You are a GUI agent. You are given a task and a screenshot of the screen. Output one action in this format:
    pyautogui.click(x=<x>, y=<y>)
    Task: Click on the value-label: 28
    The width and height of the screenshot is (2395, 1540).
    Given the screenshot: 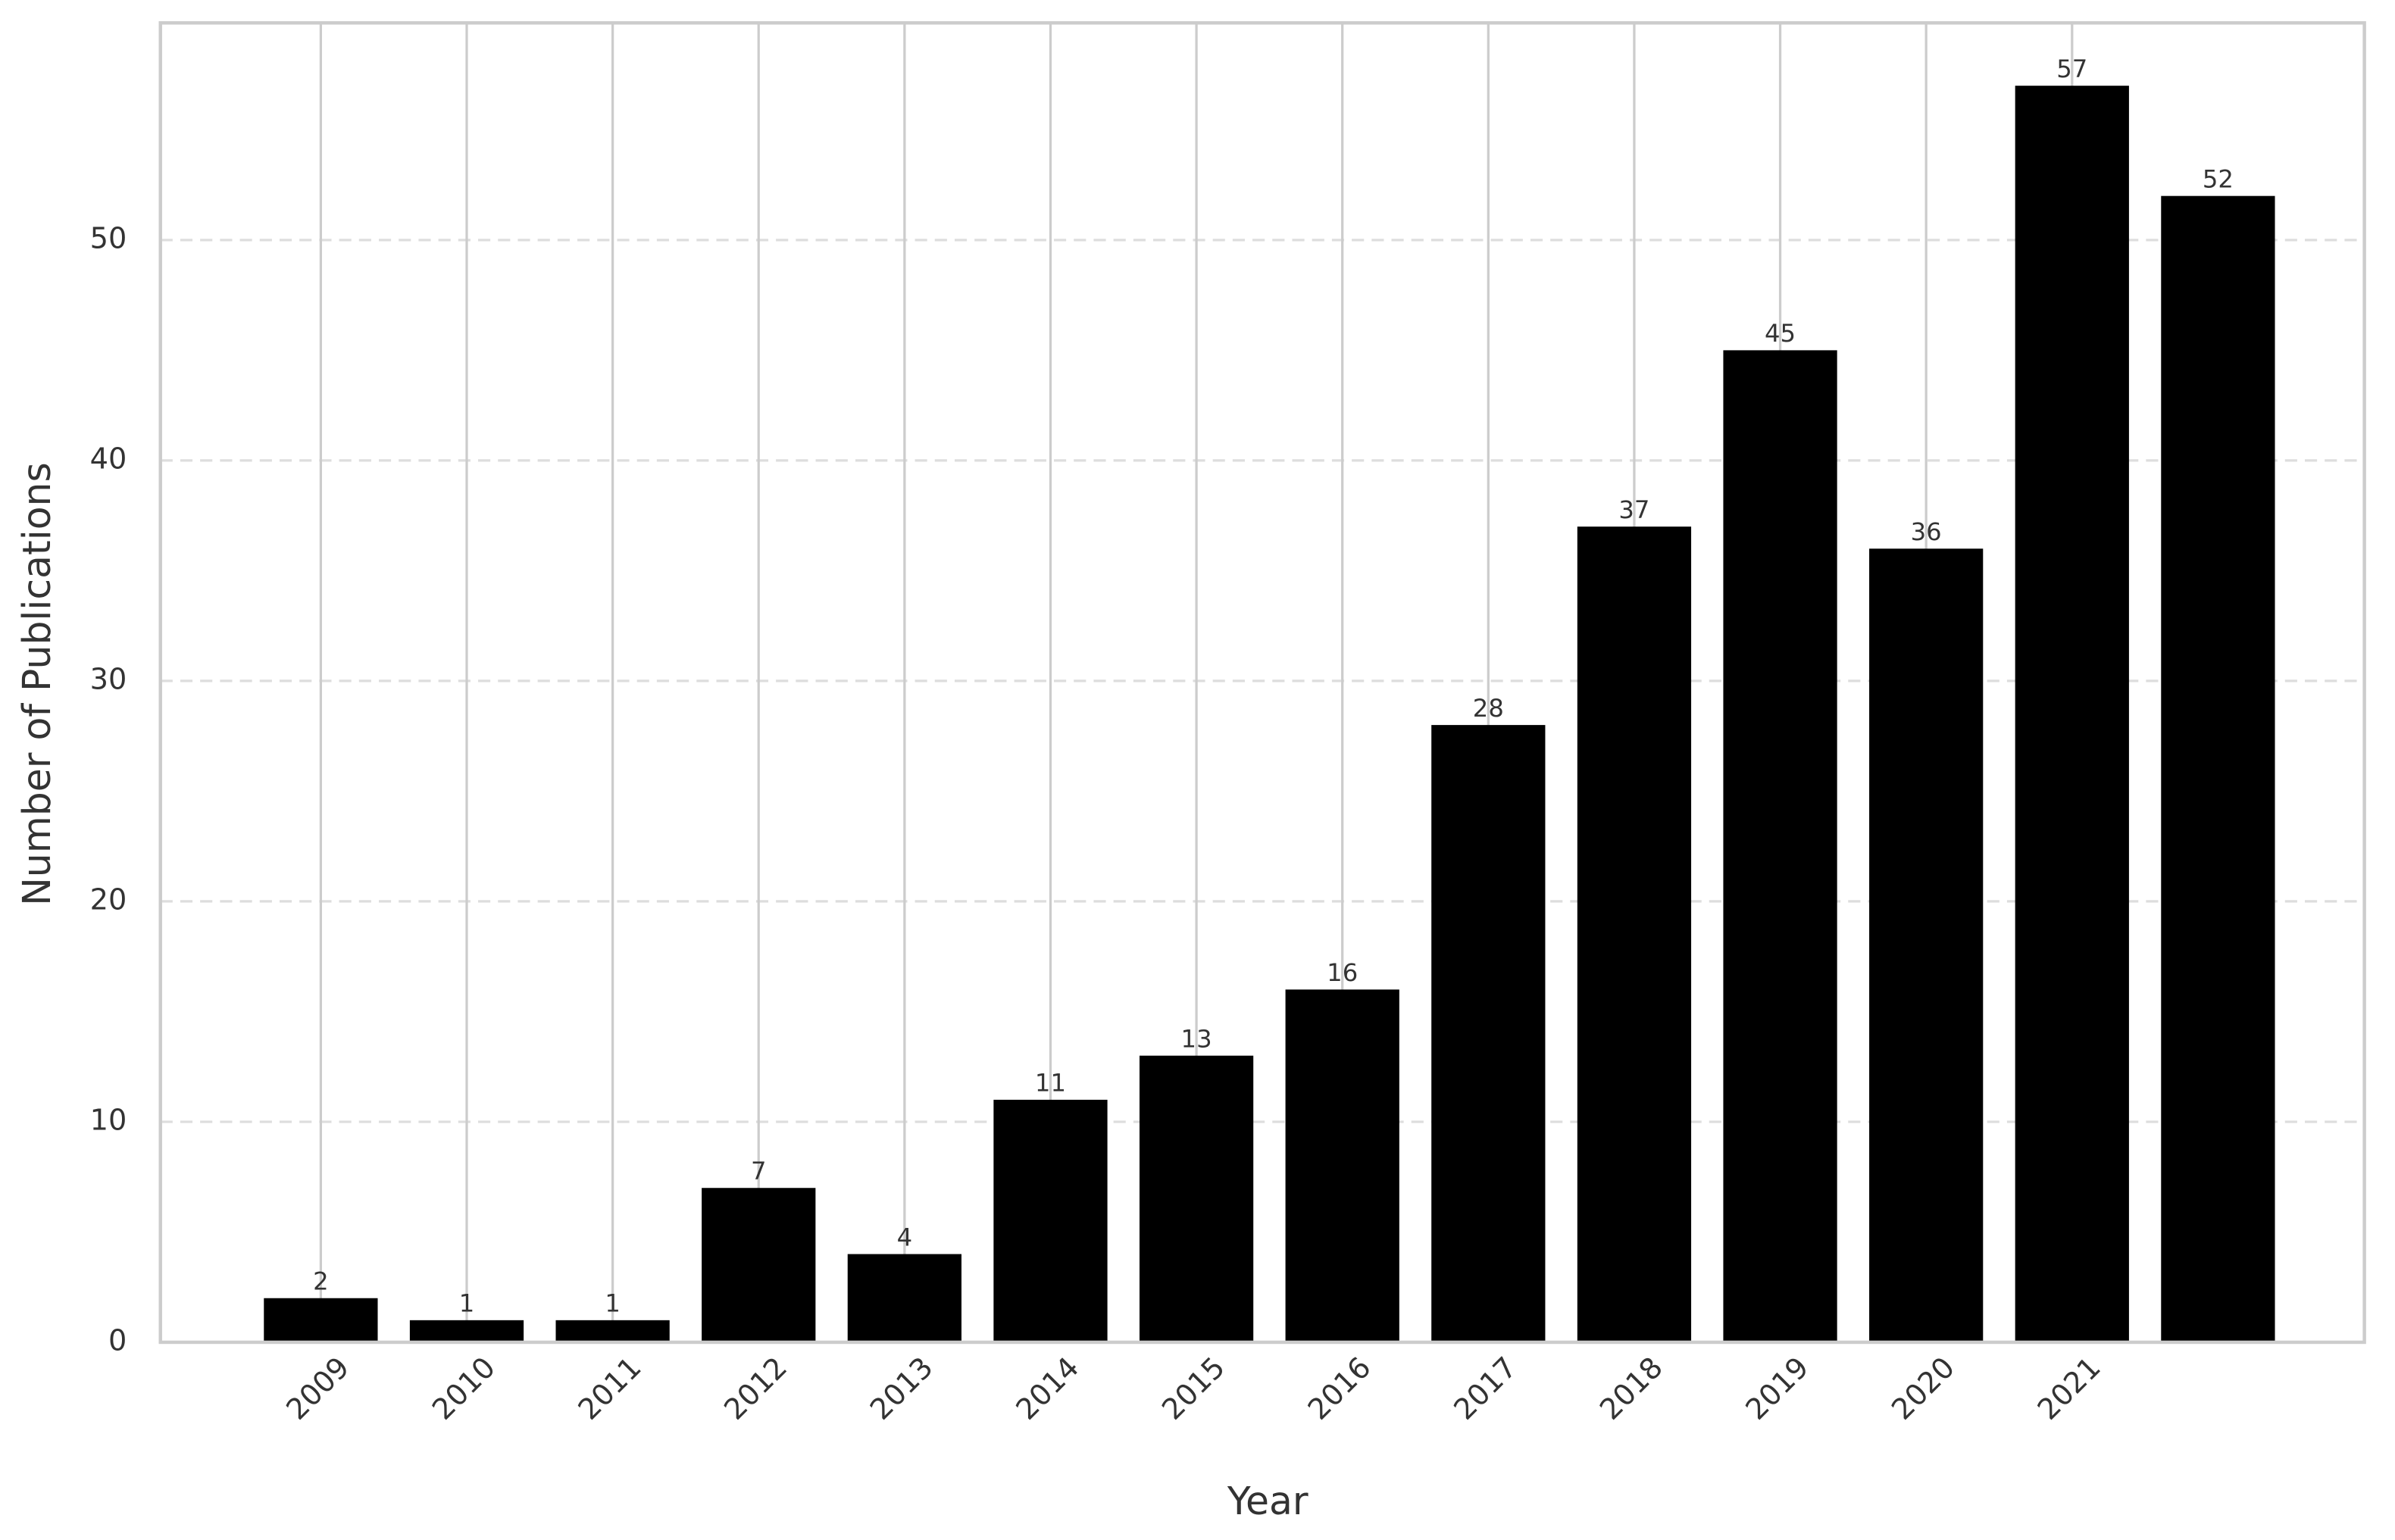 What is the action you would take?
    pyautogui.click(x=1488, y=708)
    